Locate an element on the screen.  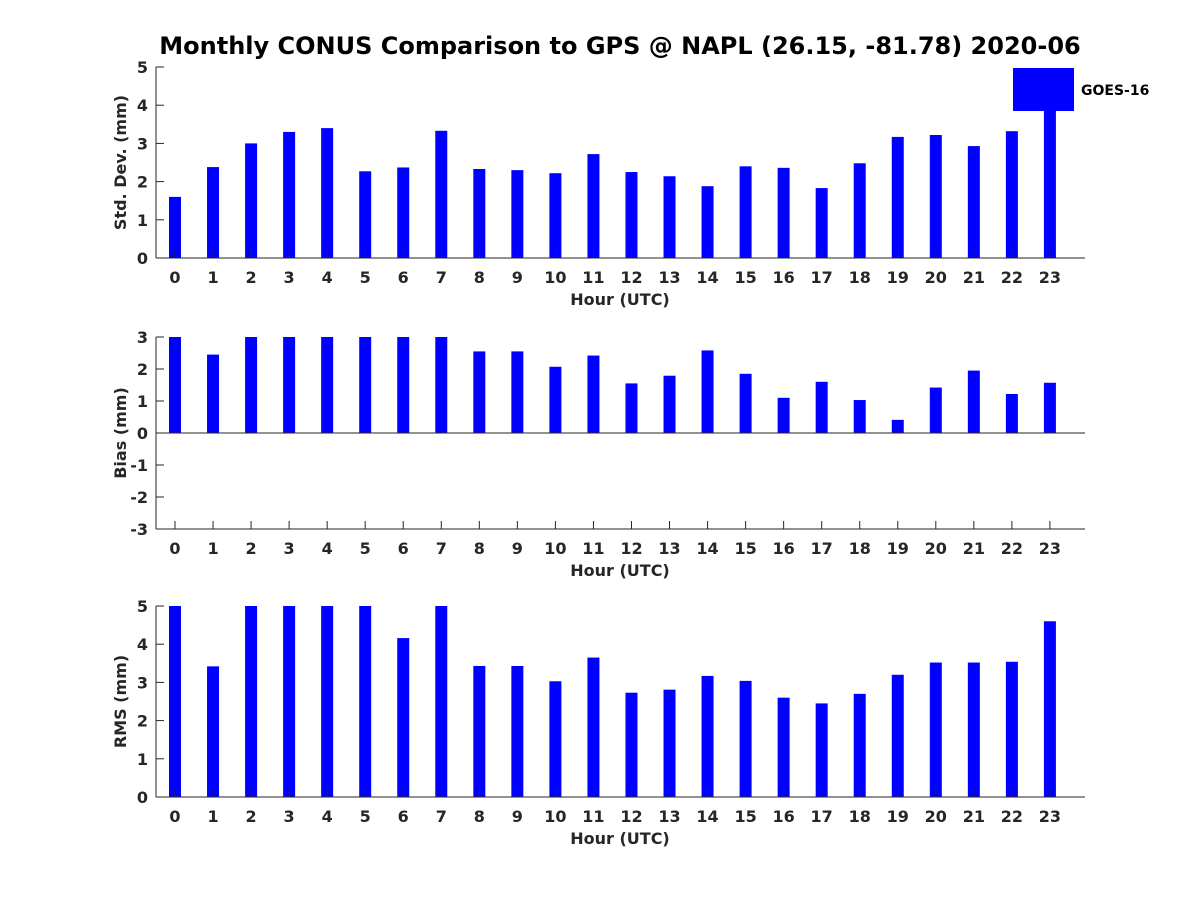
x-tick-label: 11 is located at coordinates (593, 816).